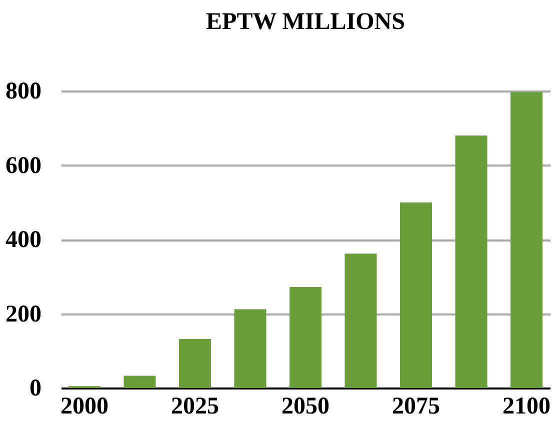 The height and width of the screenshot is (423, 555). I want to click on x-tick-label: 2025, so click(194, 407).